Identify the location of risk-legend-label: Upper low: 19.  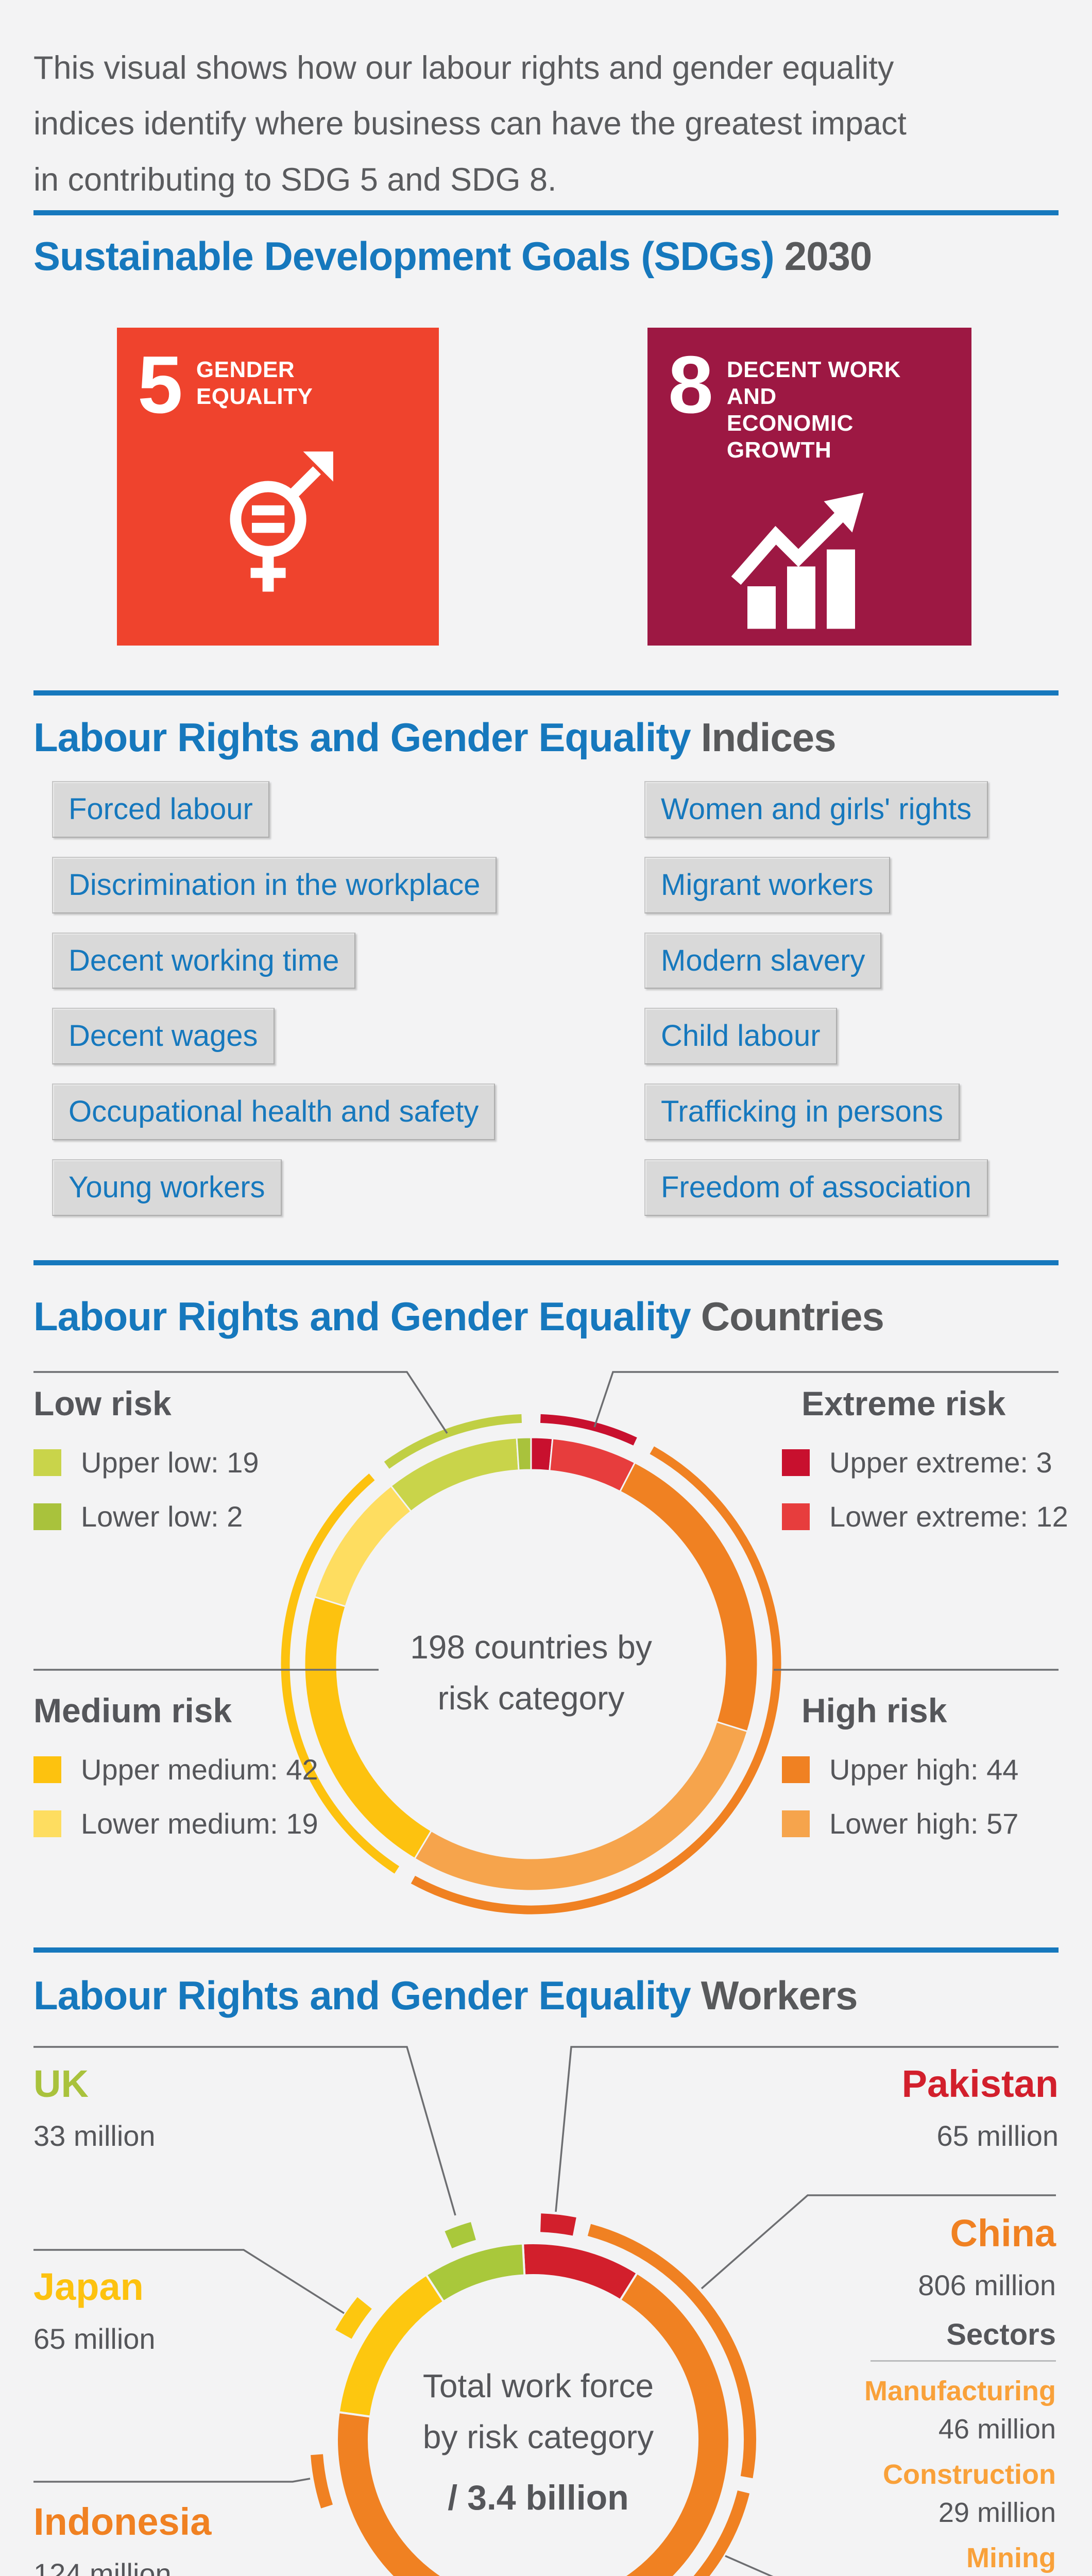
(170, 1462).